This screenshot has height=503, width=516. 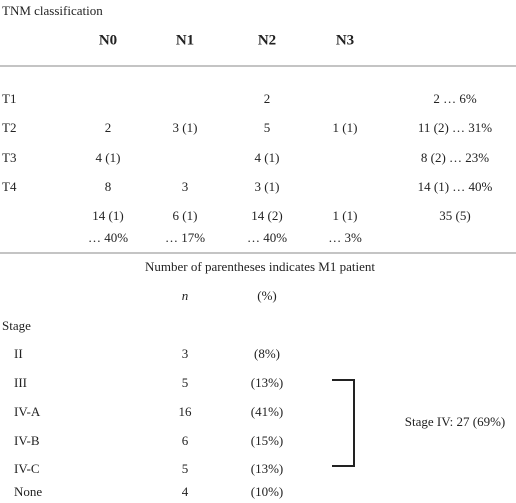 What do you see at coordinates (267, 353) in the screenshot?
I see `stage-percent: (8%)` at bounding box center [267, 353].